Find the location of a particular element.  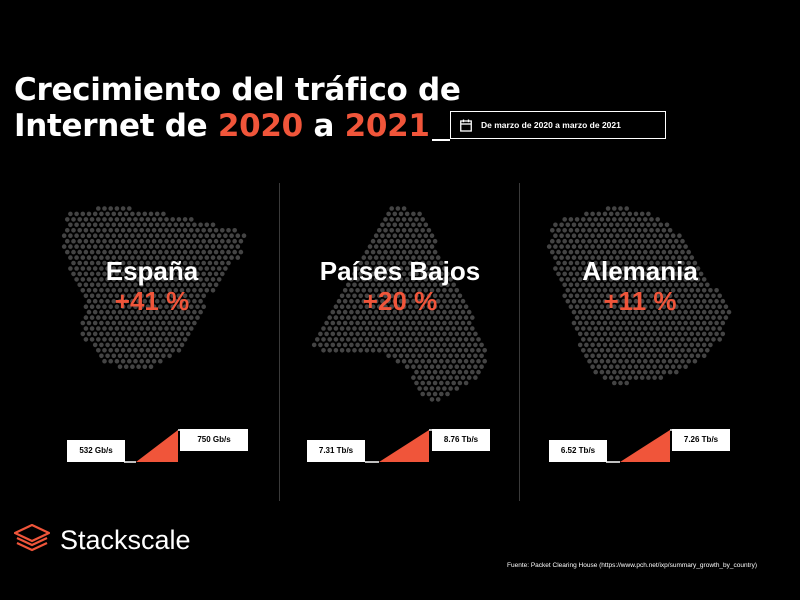

date-range-text: De marzo de 2020 a marzo de 2021 is located at coordinates (551, 125).